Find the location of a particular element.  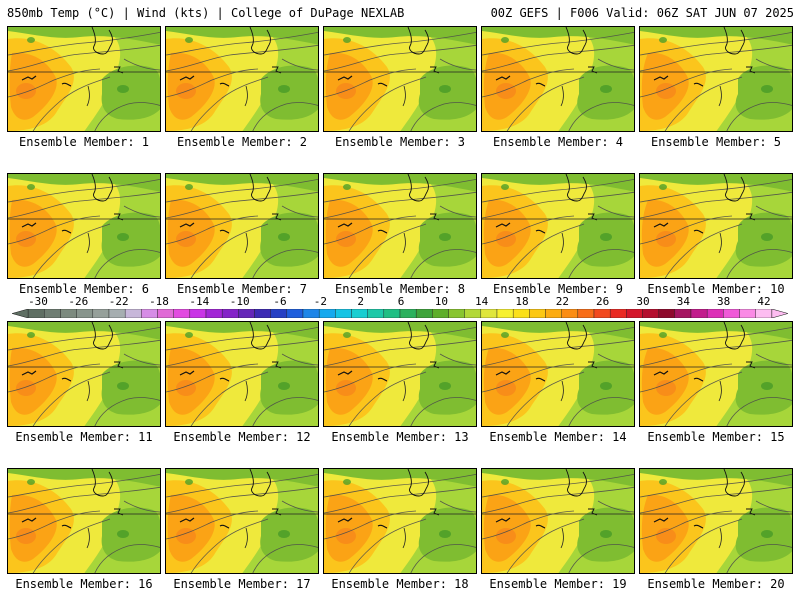

ensemble-member-panel: Ensemble Member: 1 is located at coordinates (84, 92).